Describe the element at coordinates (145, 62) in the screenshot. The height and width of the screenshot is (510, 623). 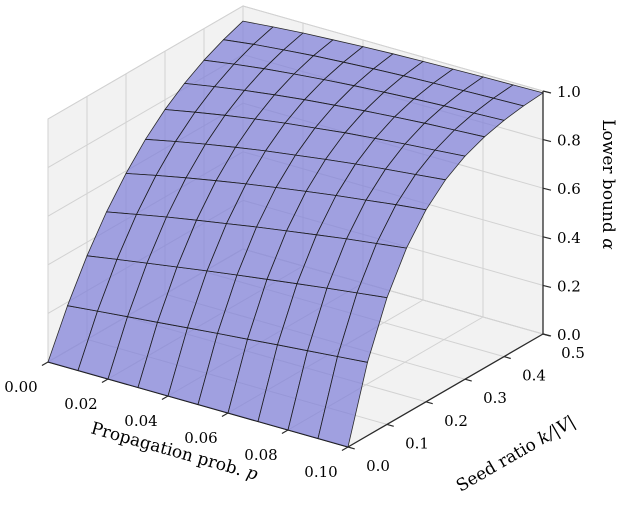
I see `grid-z-leftwall` at that location.